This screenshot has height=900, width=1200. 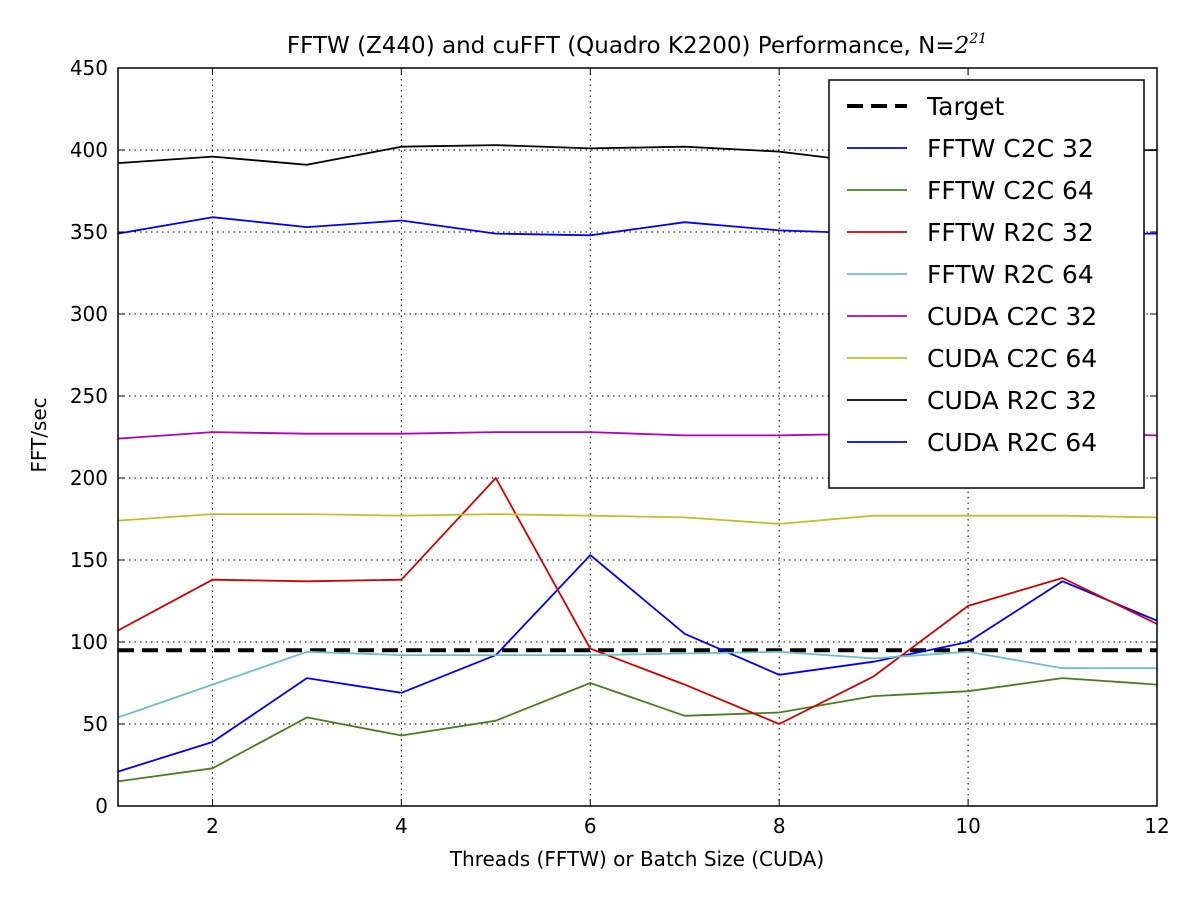 I want to click on y-tick-label: 250, so click(x=89, y=396).